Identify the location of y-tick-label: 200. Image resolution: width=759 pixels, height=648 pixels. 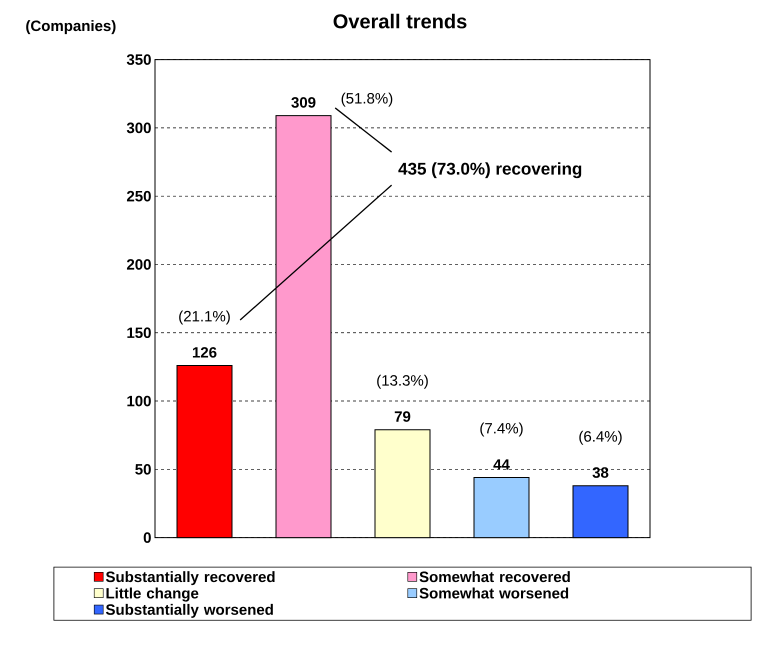
(138, 264).